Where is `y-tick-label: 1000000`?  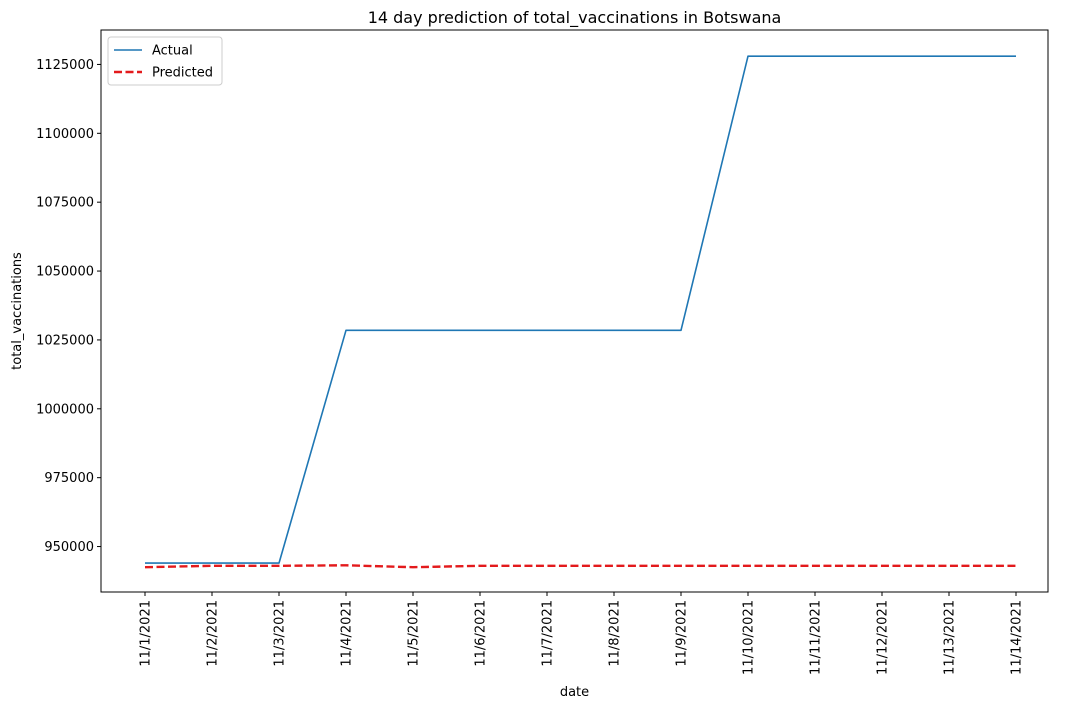
y-tick-label: 1000000 is located at coordinates (65, 409).